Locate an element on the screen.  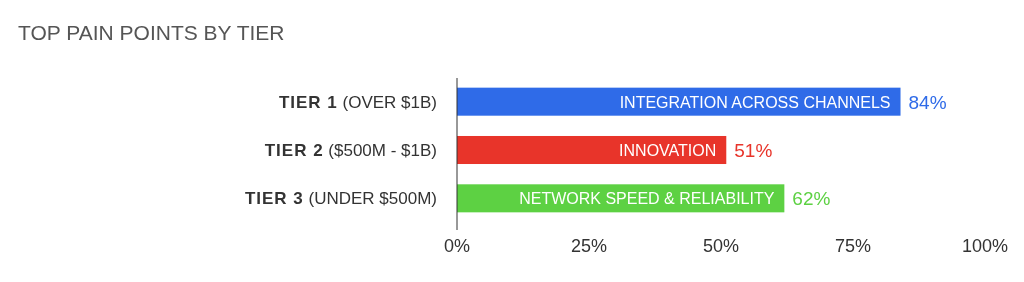
x-tick-label: 50% is located at coordinates (721, 246).